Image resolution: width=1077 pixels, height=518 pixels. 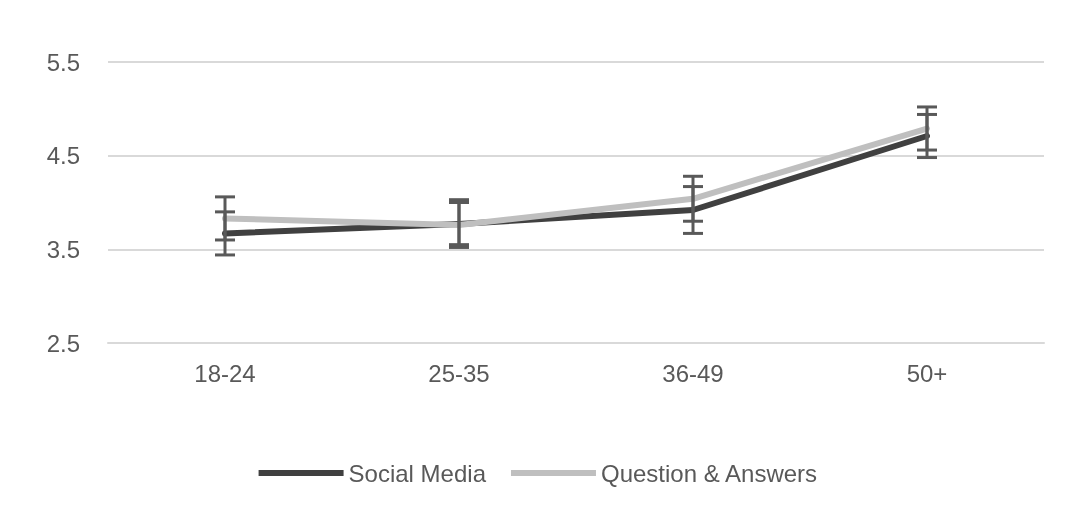 What do you see at coordinates (693, 373) in the screenshot?
I see `x-tick-label: 36-49` at bounding box center [693, 373].